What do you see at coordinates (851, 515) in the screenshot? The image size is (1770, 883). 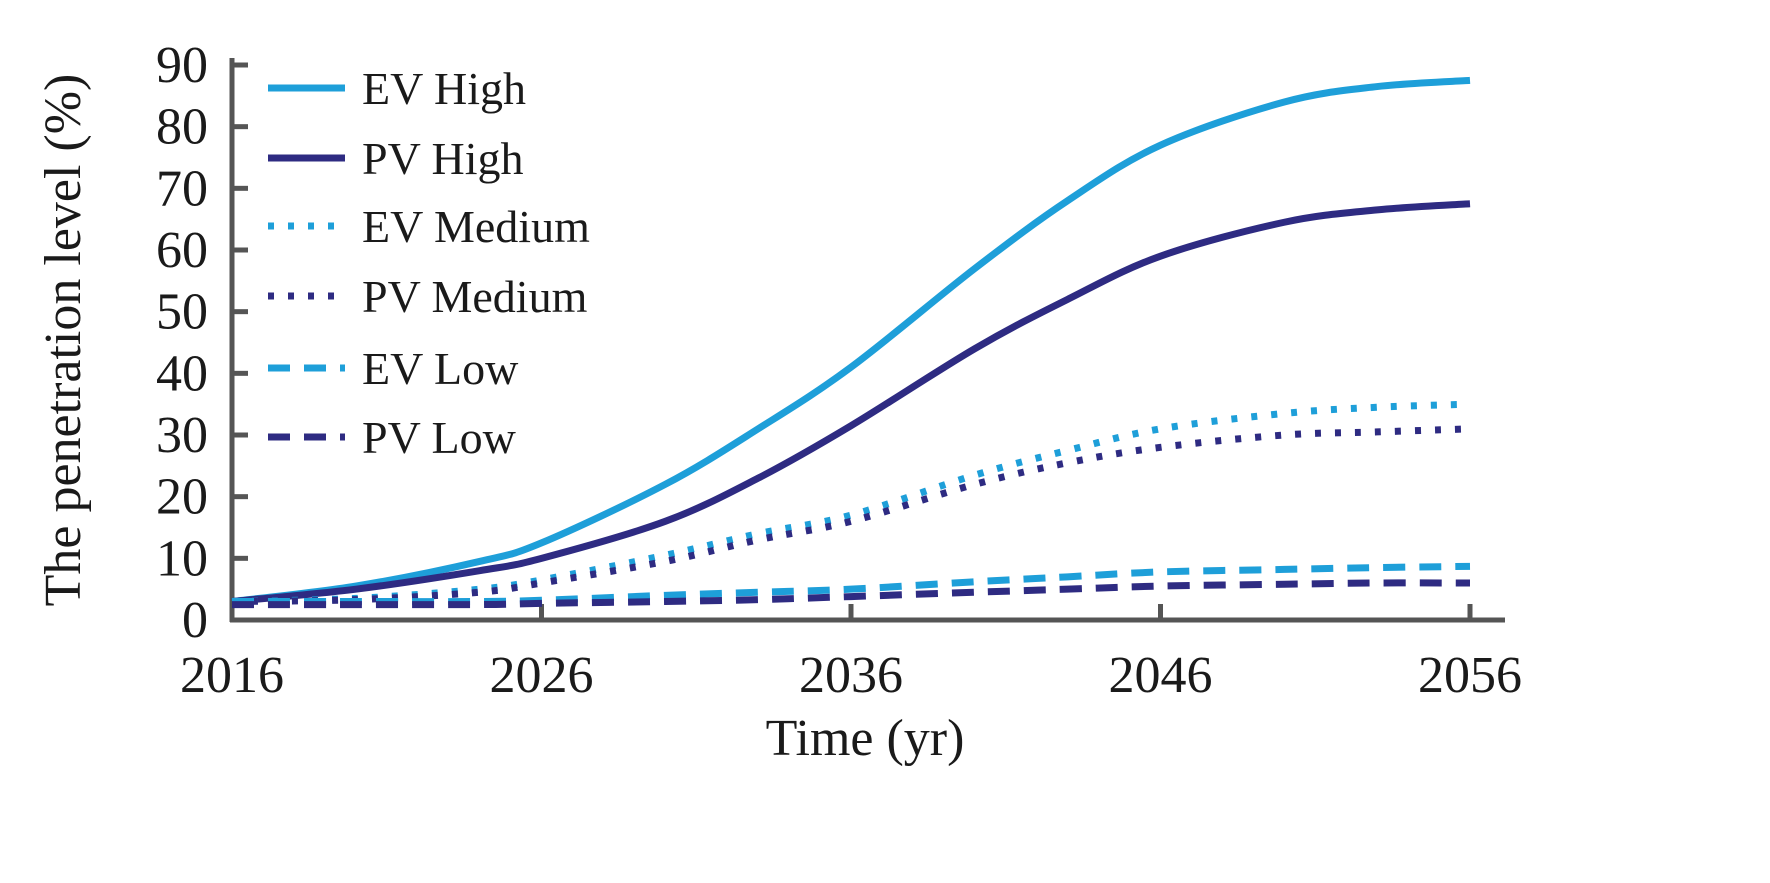 I see `series-line-pv-medium` at bounding box center [851, 515].